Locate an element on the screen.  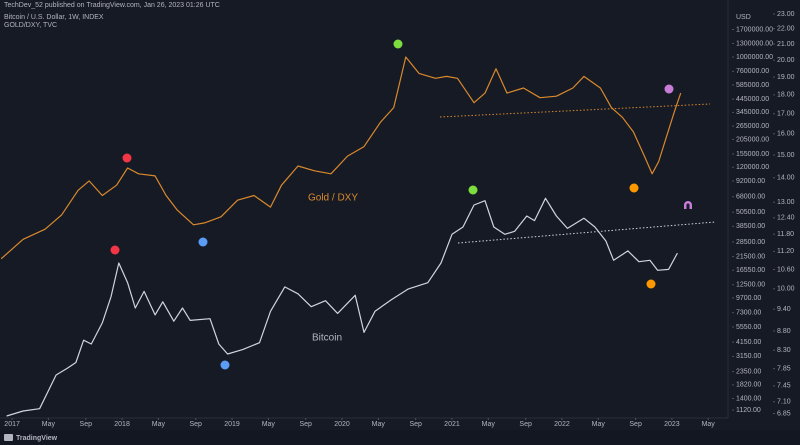
y-tick-label: 1120.00 is located at coordinates (748, 410).